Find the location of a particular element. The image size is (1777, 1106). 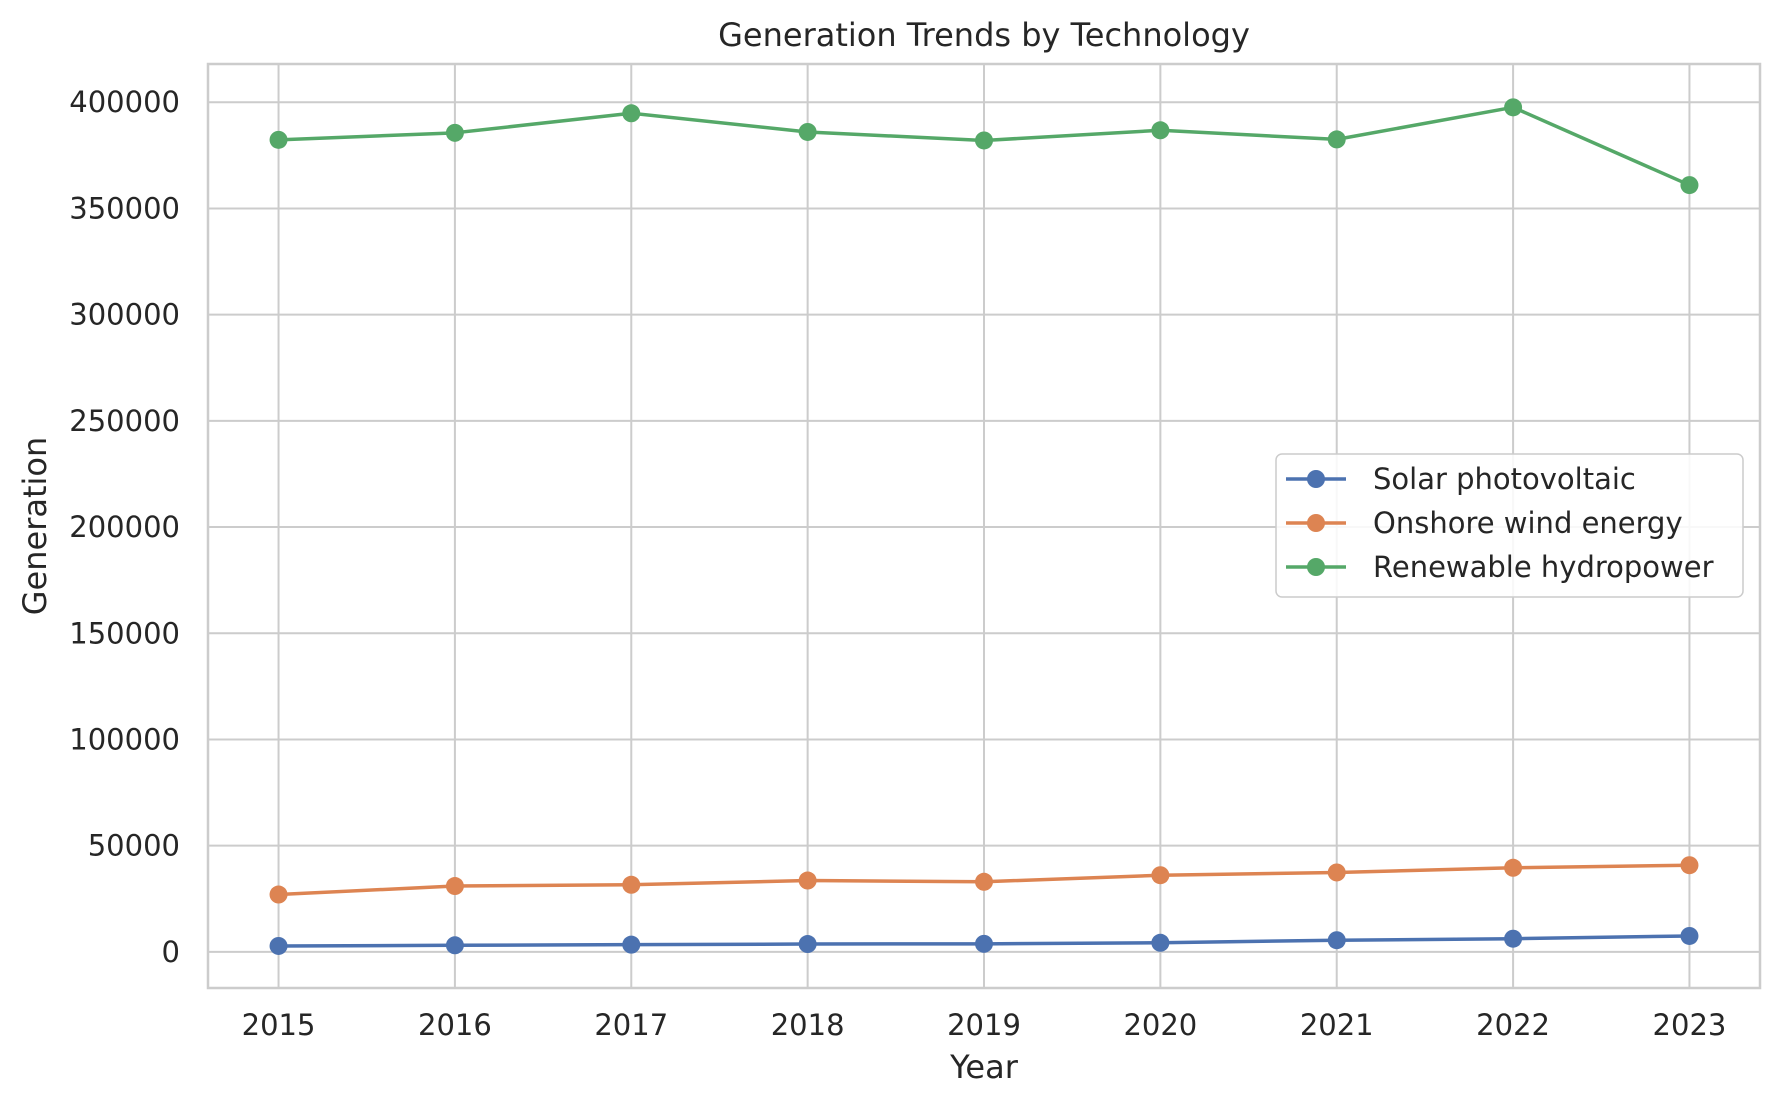

y-tick-label: 50000 is located at coordinates (134, 846).